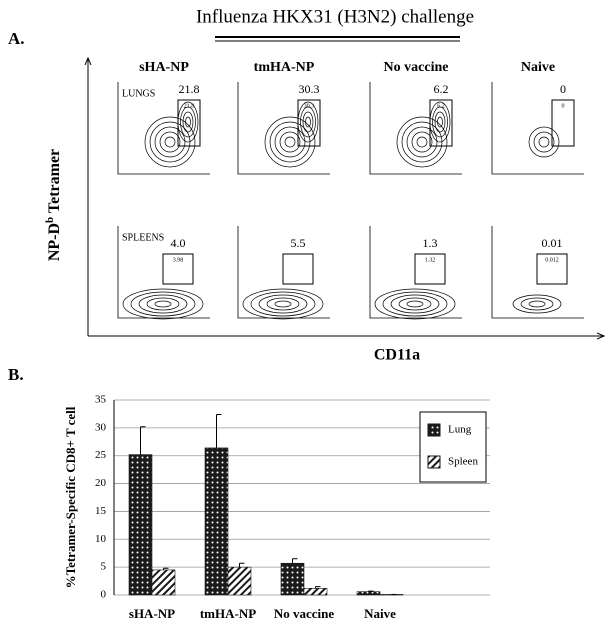 The image size is (612, 632). What do you see at coordinates (552, 243) in the screenshot?
I see `gate-percent: 0.01` at bounding box center [552, 243].